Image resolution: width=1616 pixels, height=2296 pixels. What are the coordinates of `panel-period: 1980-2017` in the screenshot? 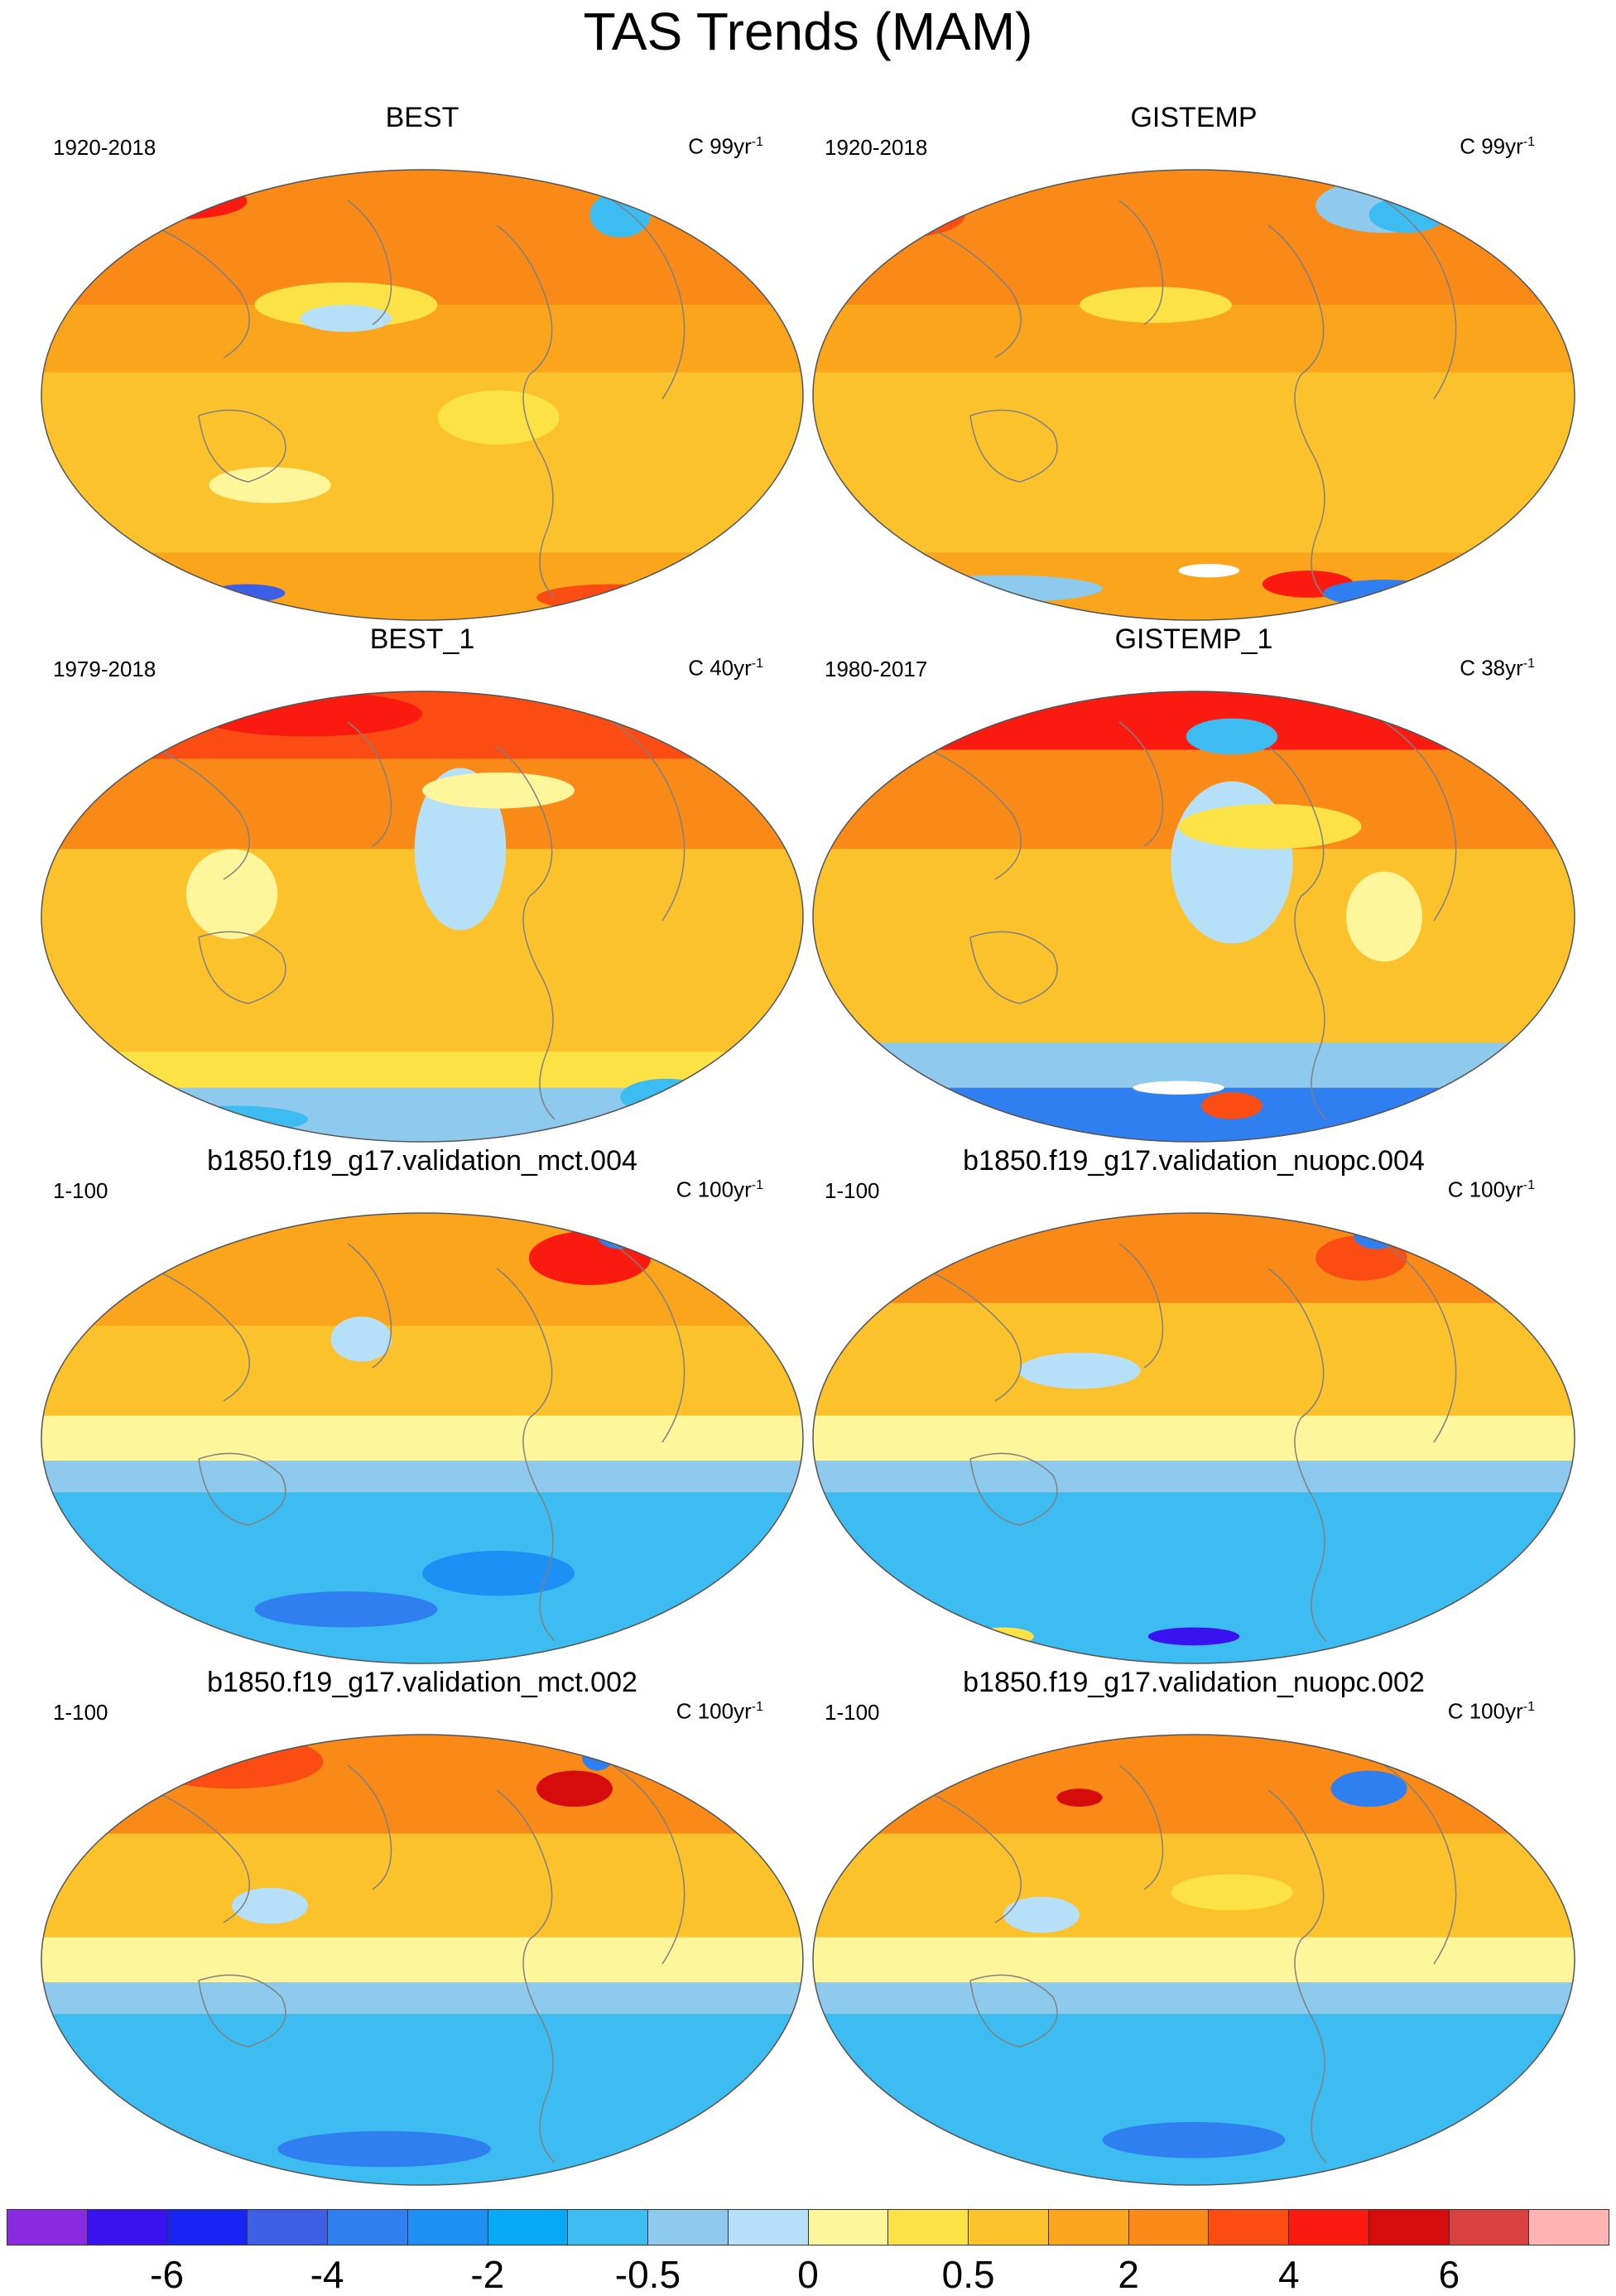 It's located at (876, 669).